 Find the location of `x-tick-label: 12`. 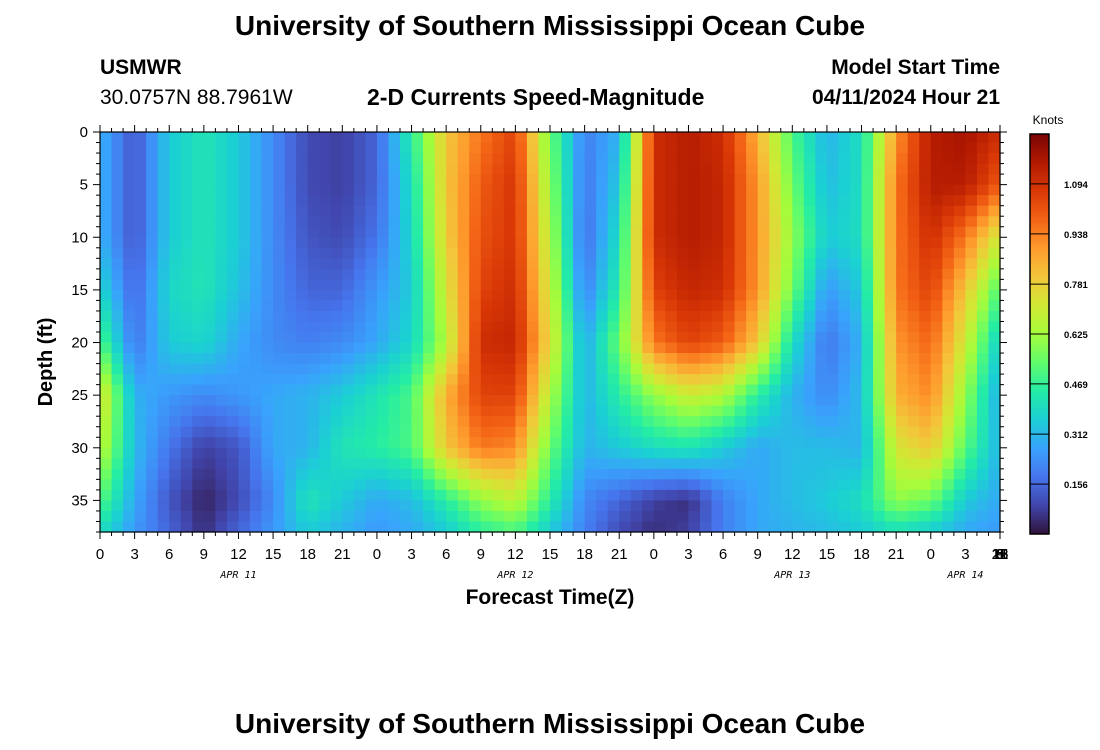

x-tick-label: 12 is located at coordinates (238, 554).